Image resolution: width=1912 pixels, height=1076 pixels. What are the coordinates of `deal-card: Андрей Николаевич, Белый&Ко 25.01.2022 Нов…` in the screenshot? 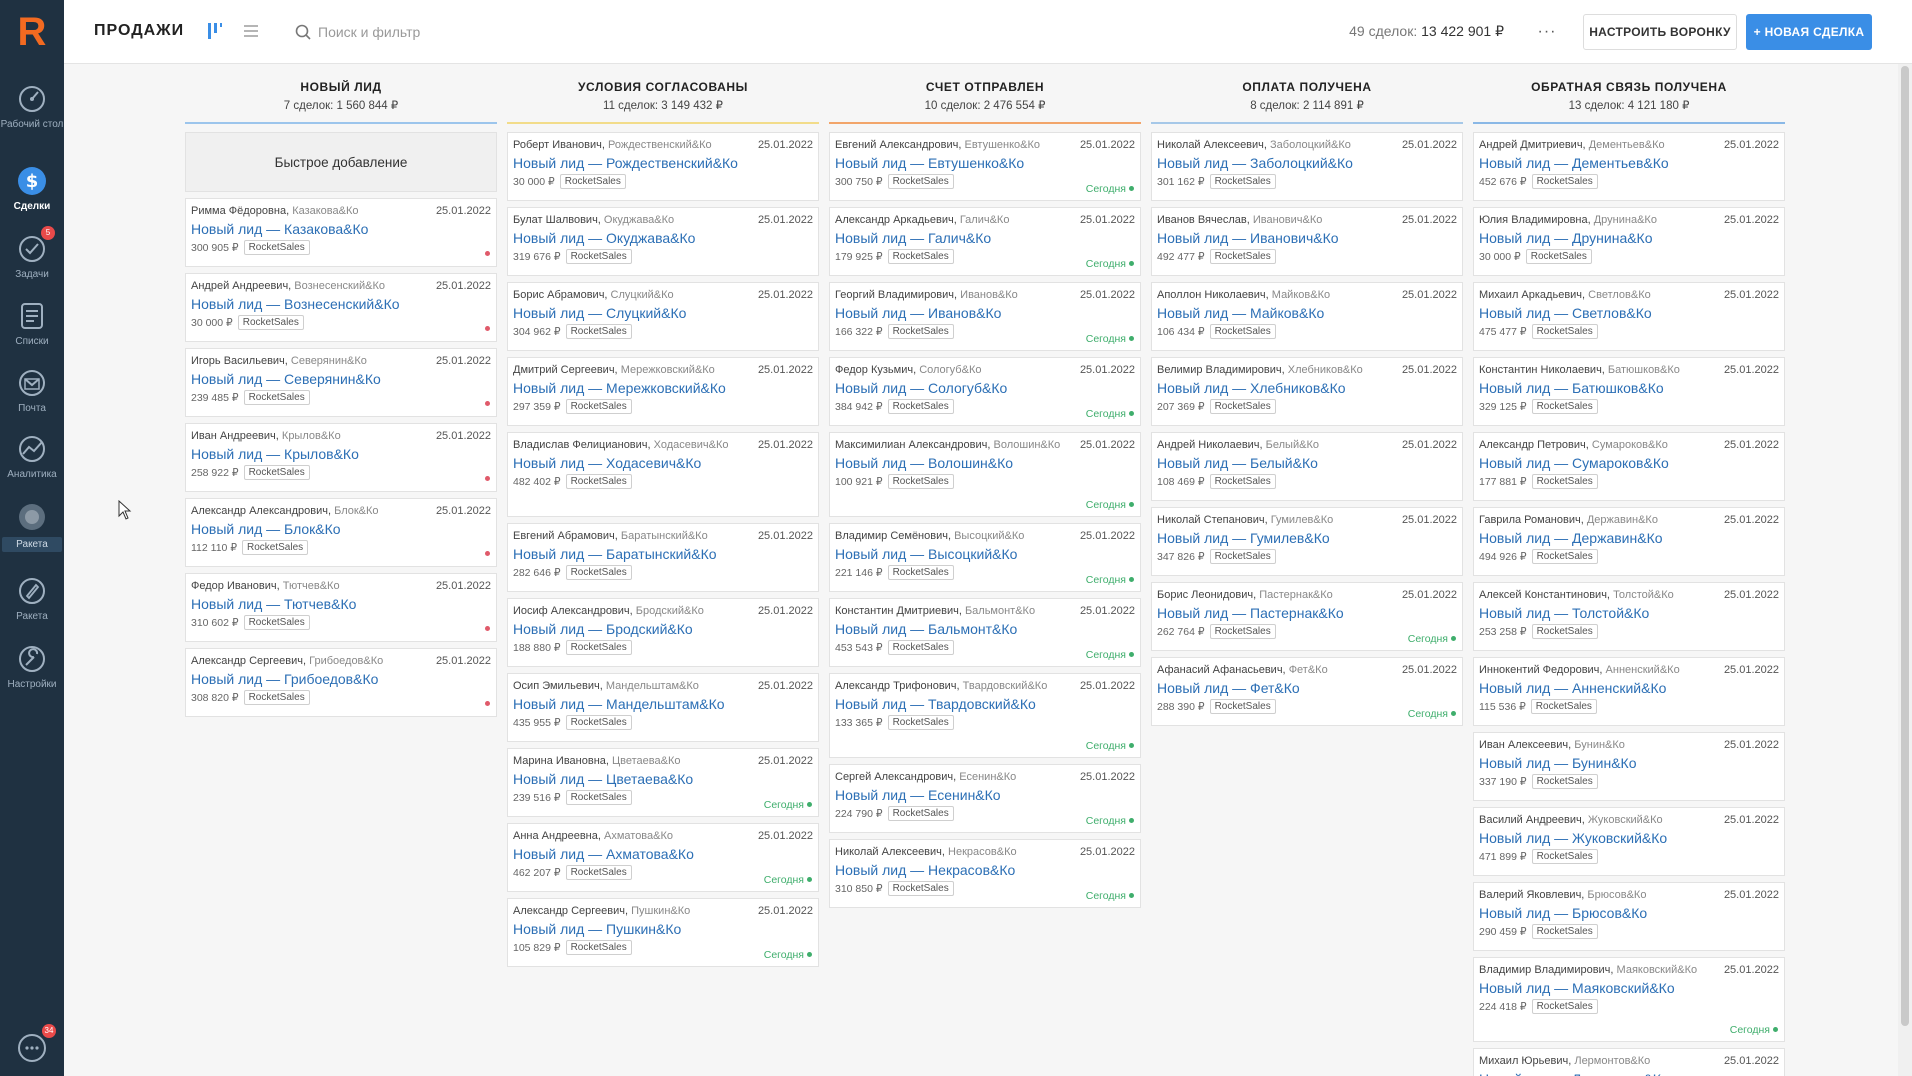 It's located at (1307, 466).